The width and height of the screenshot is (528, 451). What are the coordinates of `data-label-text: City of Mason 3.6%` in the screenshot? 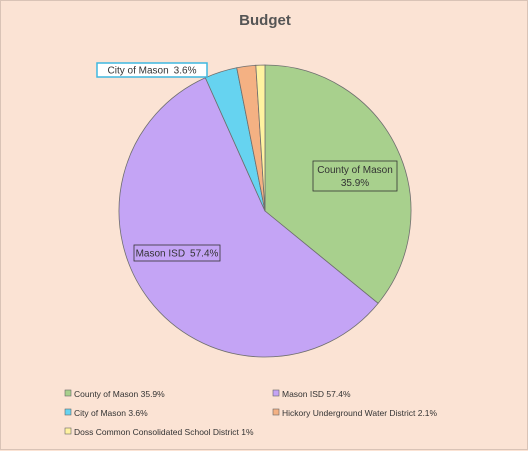 It's located at (152, 71).